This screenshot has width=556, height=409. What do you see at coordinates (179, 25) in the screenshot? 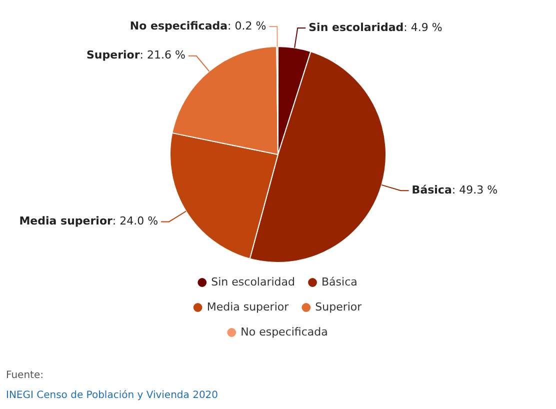
I see `slice-label: No especificada` at bounding box center [179, 25].